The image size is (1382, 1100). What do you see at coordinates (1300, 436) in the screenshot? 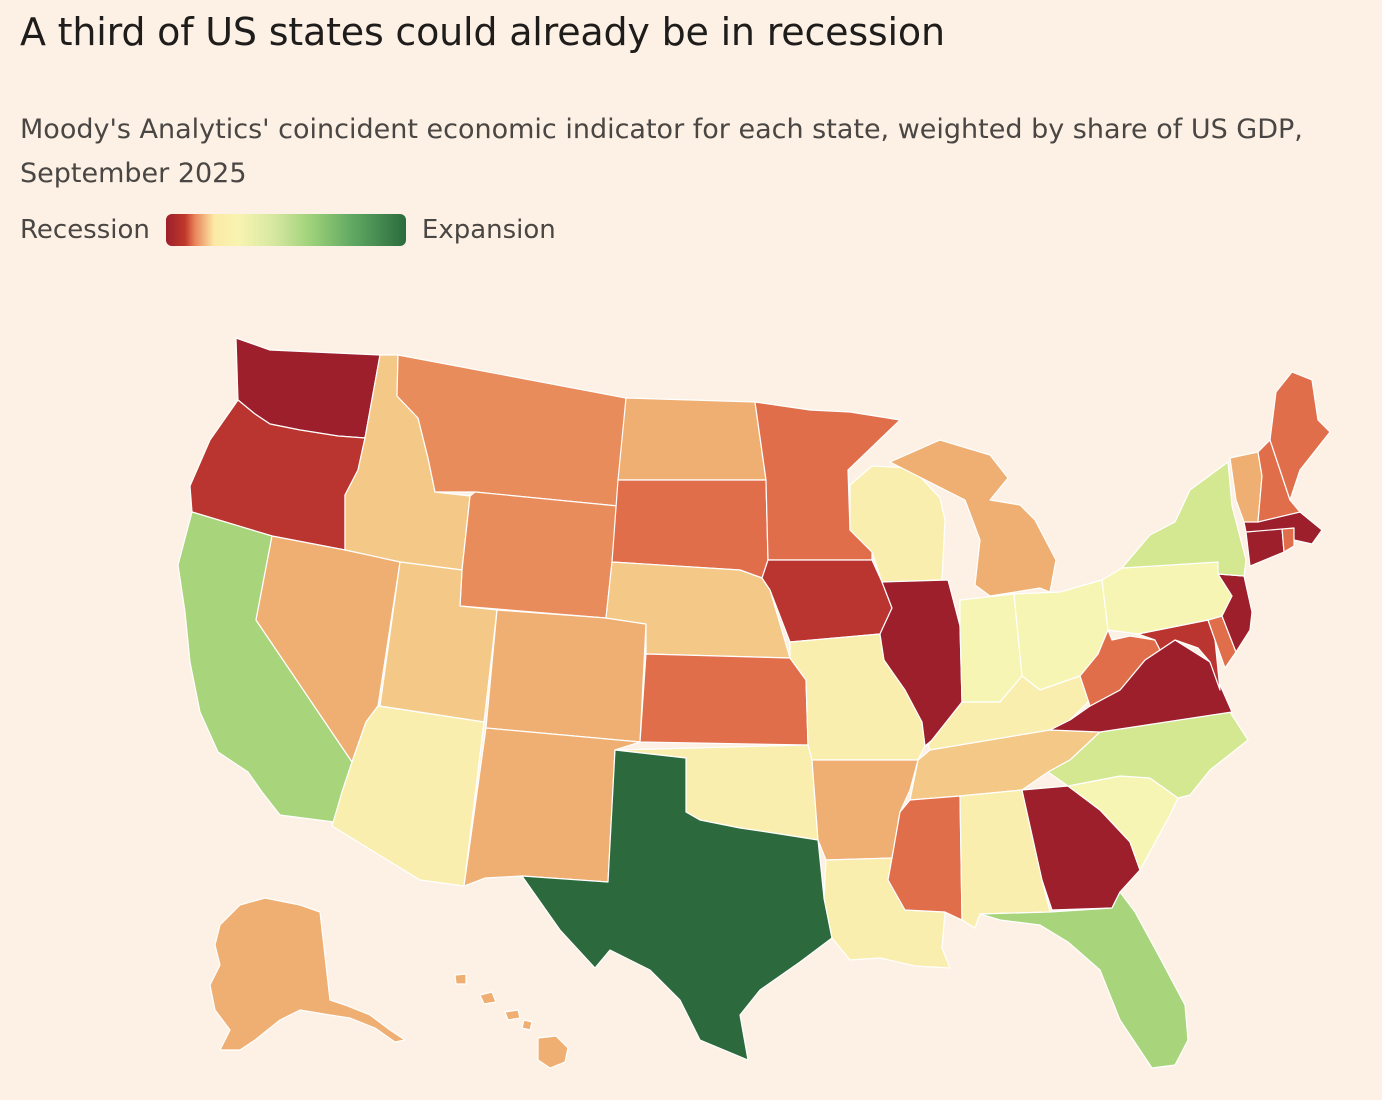
I see `state-me` at bounding box center [1300, 436].